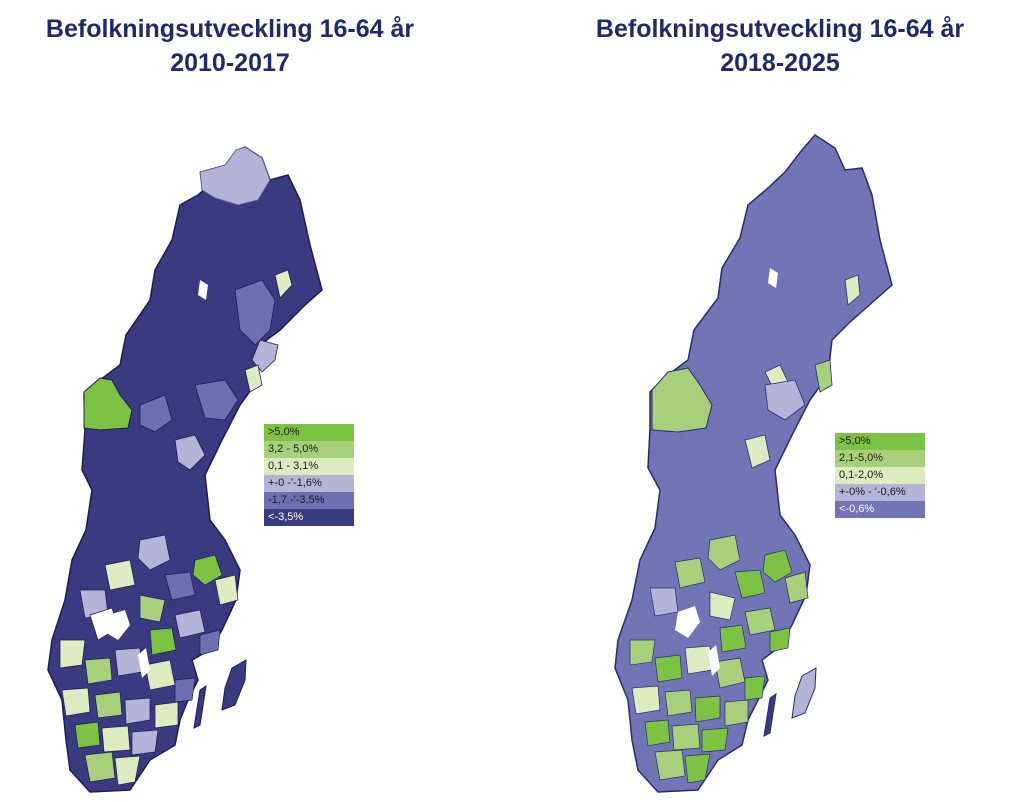 The width and height of the screenshot is (1023, 802). I want to click on legend-item: 3,2 - 5,0%, so click(309, 449).